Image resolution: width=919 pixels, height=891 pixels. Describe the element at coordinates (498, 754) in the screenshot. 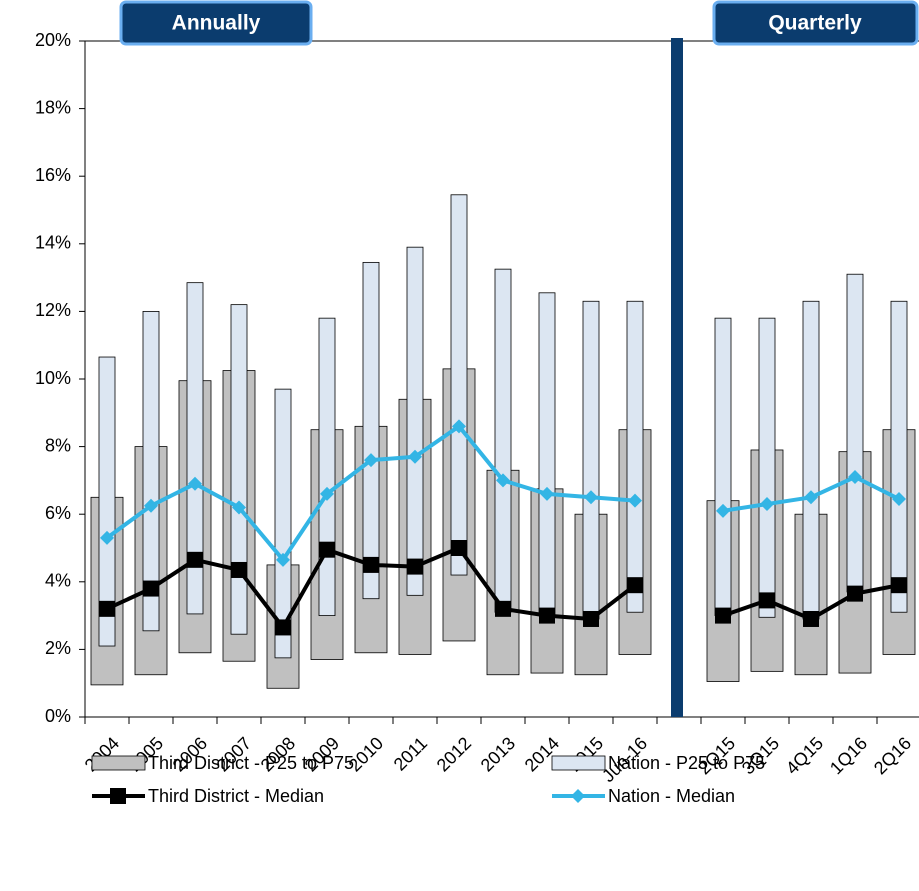

I see `x-tick-label: 2013` at that location.